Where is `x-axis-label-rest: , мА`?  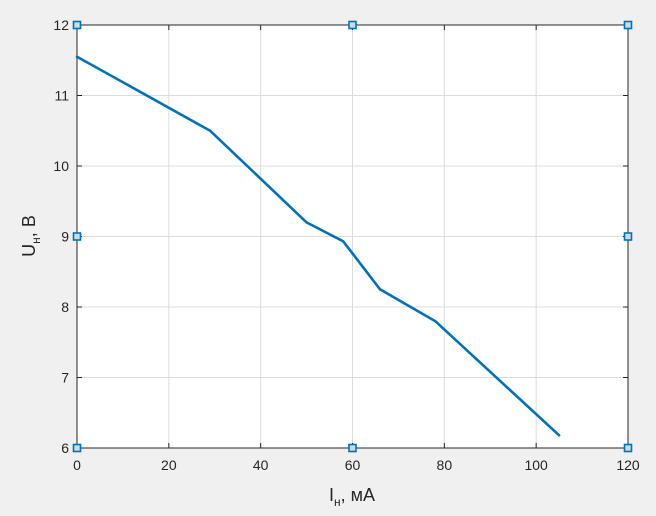 x-axis-label-rest: , мА is located at coordinates (358, 495).